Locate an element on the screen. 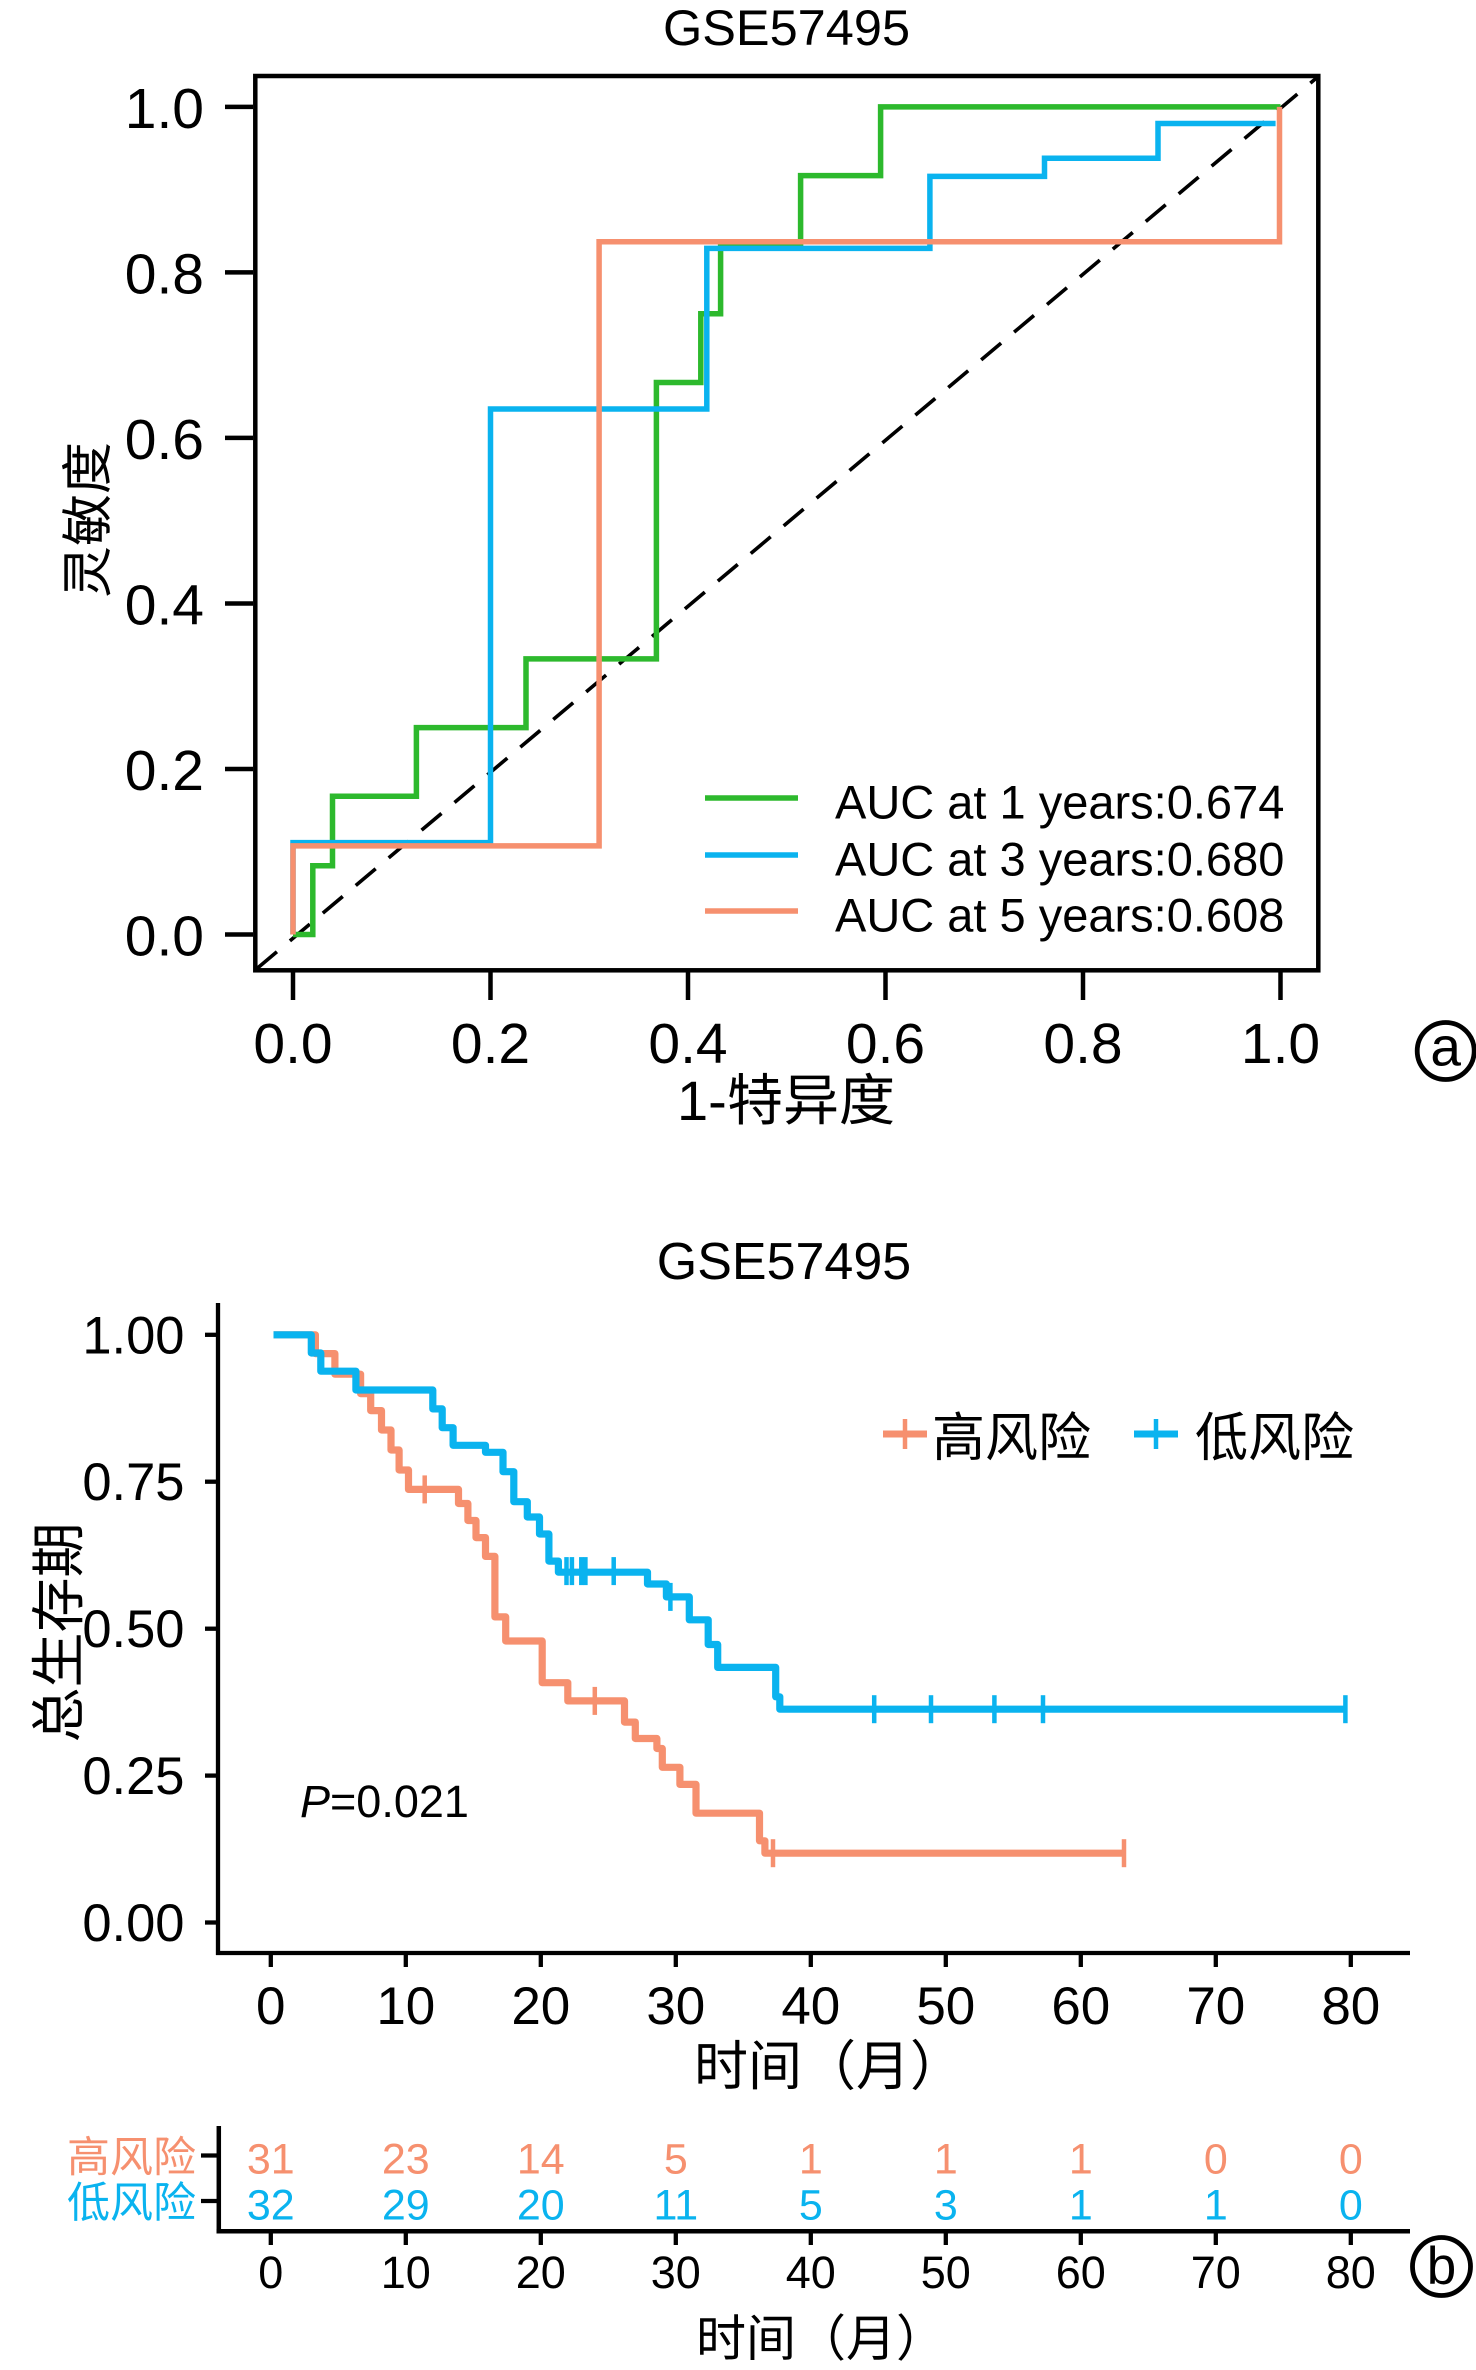 The height and width of the screenshot is (2370, 1476). svg-text: 0.75 is located at coordinates (133, 1482).